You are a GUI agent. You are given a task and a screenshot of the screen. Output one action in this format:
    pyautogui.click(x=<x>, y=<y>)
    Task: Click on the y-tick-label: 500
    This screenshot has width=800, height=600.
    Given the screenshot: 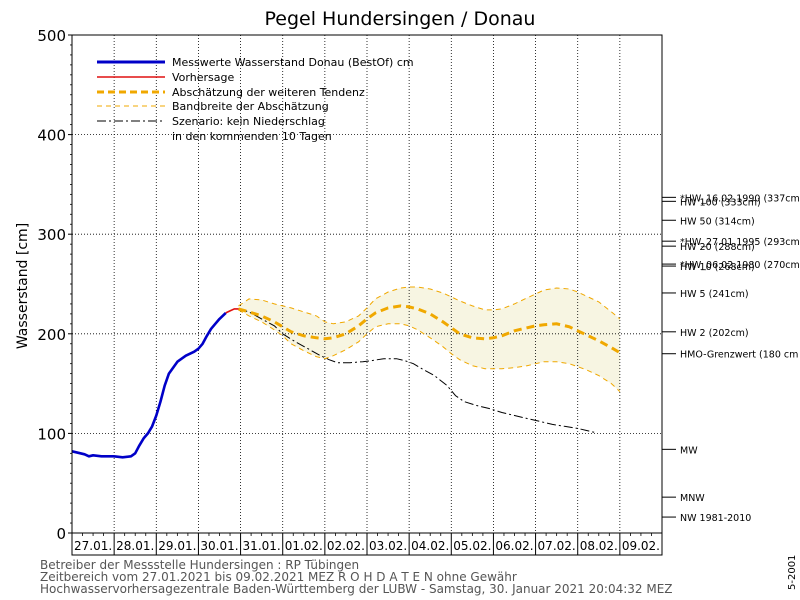 What is the action you would take?
    pyautogui.click(x=51, y=36)
    